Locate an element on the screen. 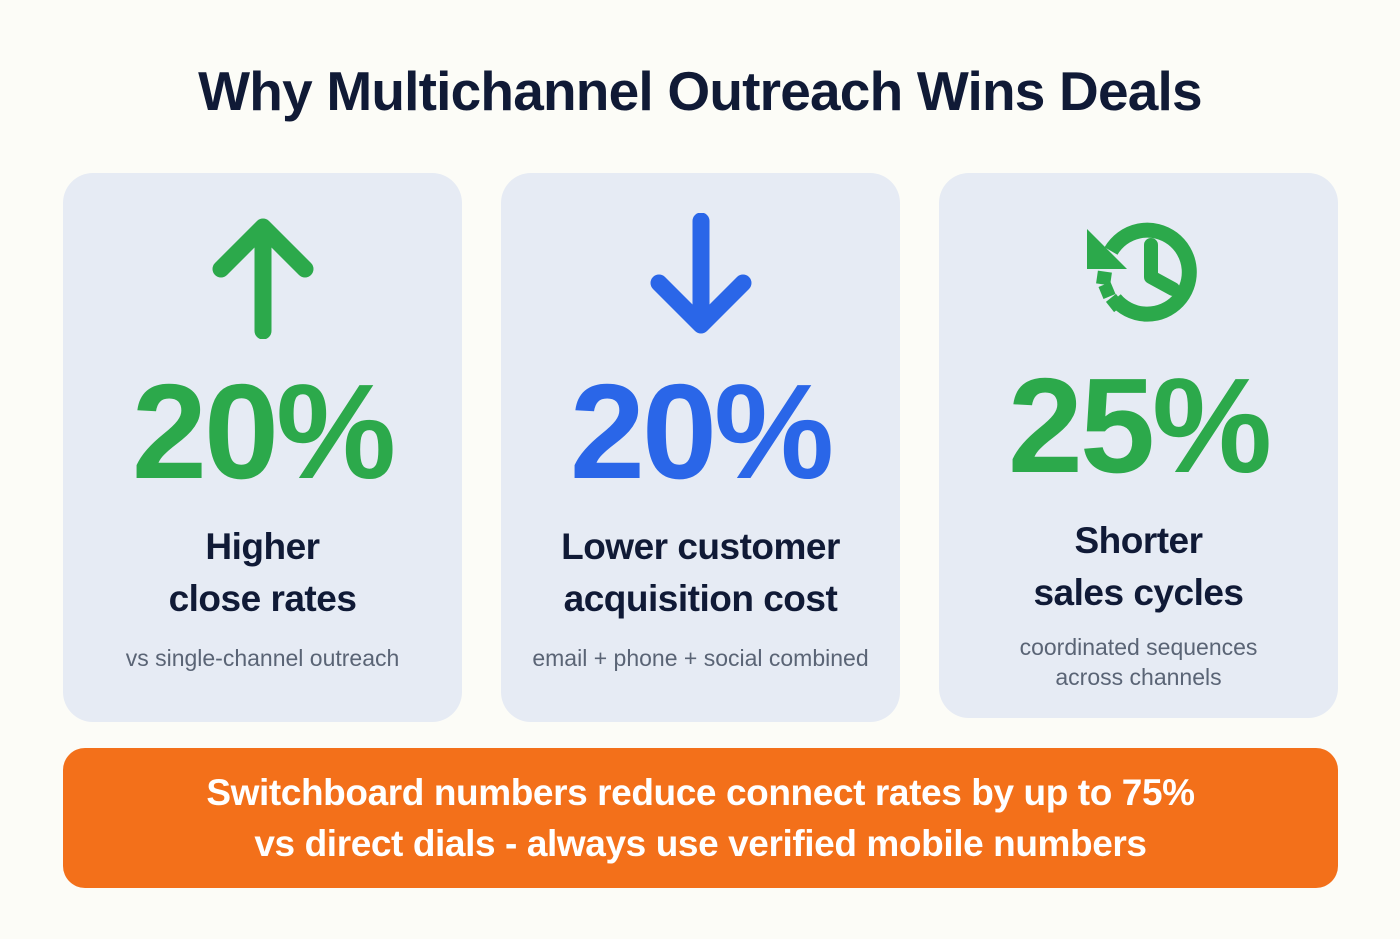 The height and width of the screenshot is (939, 1400). arrow-up-icon is located at coordinates (263, 276).